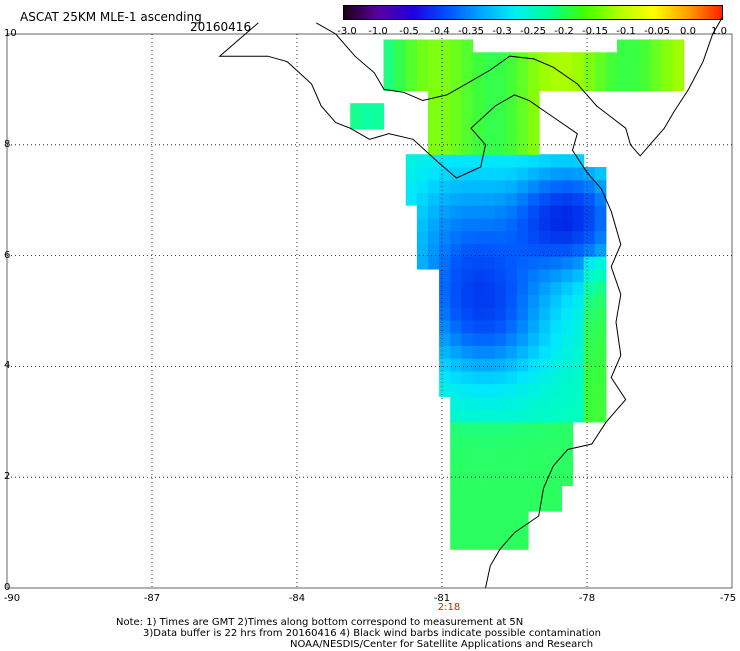  Describe the element at coordinates (728, 598) in the screenshot. I see `longitude-tick-label: -75` at that location.